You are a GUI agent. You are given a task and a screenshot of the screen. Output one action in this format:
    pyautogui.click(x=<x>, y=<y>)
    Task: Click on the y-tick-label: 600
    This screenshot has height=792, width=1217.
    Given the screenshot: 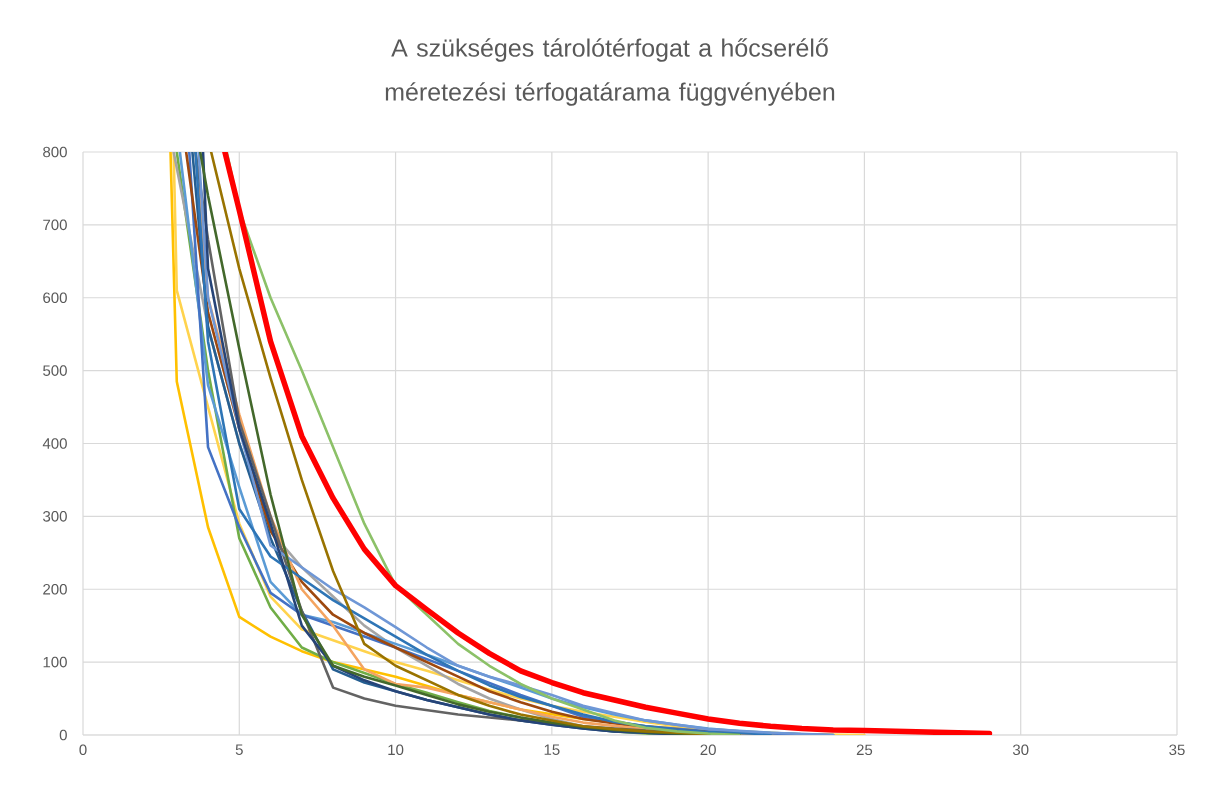 What is the action you would take?
    pyautogui.click(x=55, y=298)
    